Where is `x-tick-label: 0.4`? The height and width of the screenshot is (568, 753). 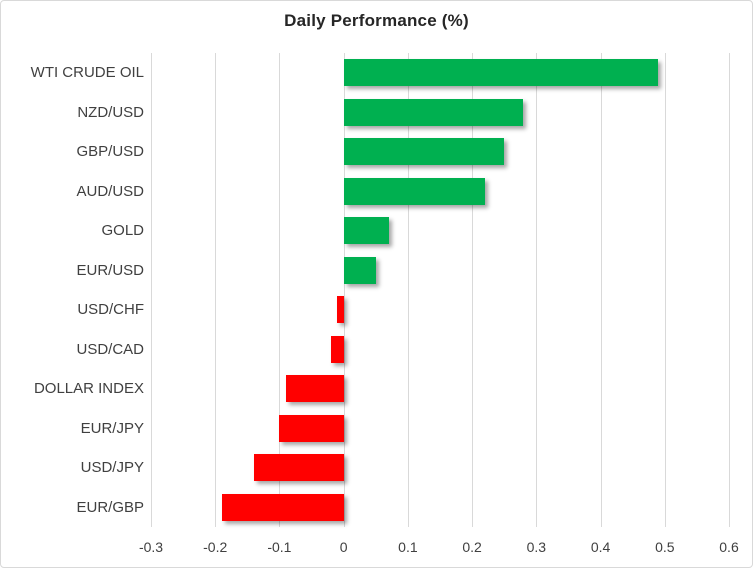
x-tick-label: 0.4 is located at coordinates (600, 547).